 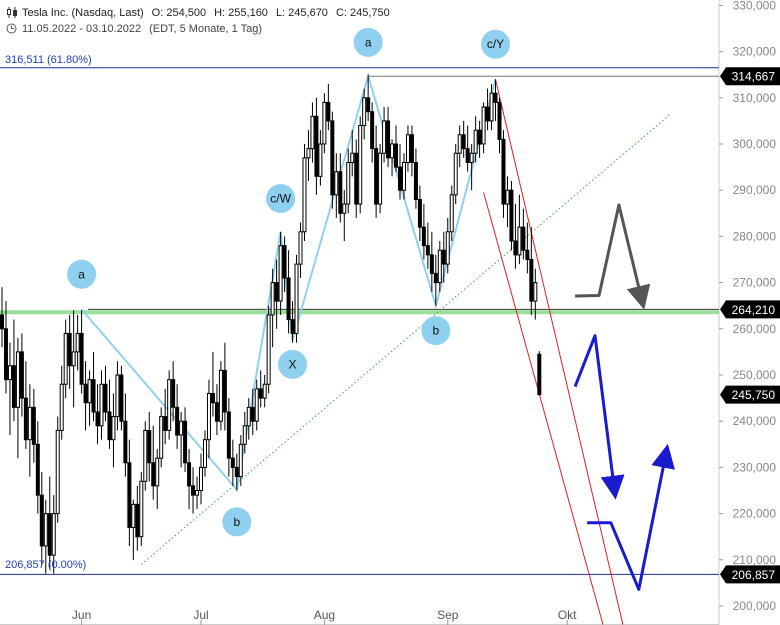 What do you see at coordinates (46, 565) in the screenshot?
I see `fib-bottom-label: 206,857 (0.00%)` at bounding box center [46, 565].